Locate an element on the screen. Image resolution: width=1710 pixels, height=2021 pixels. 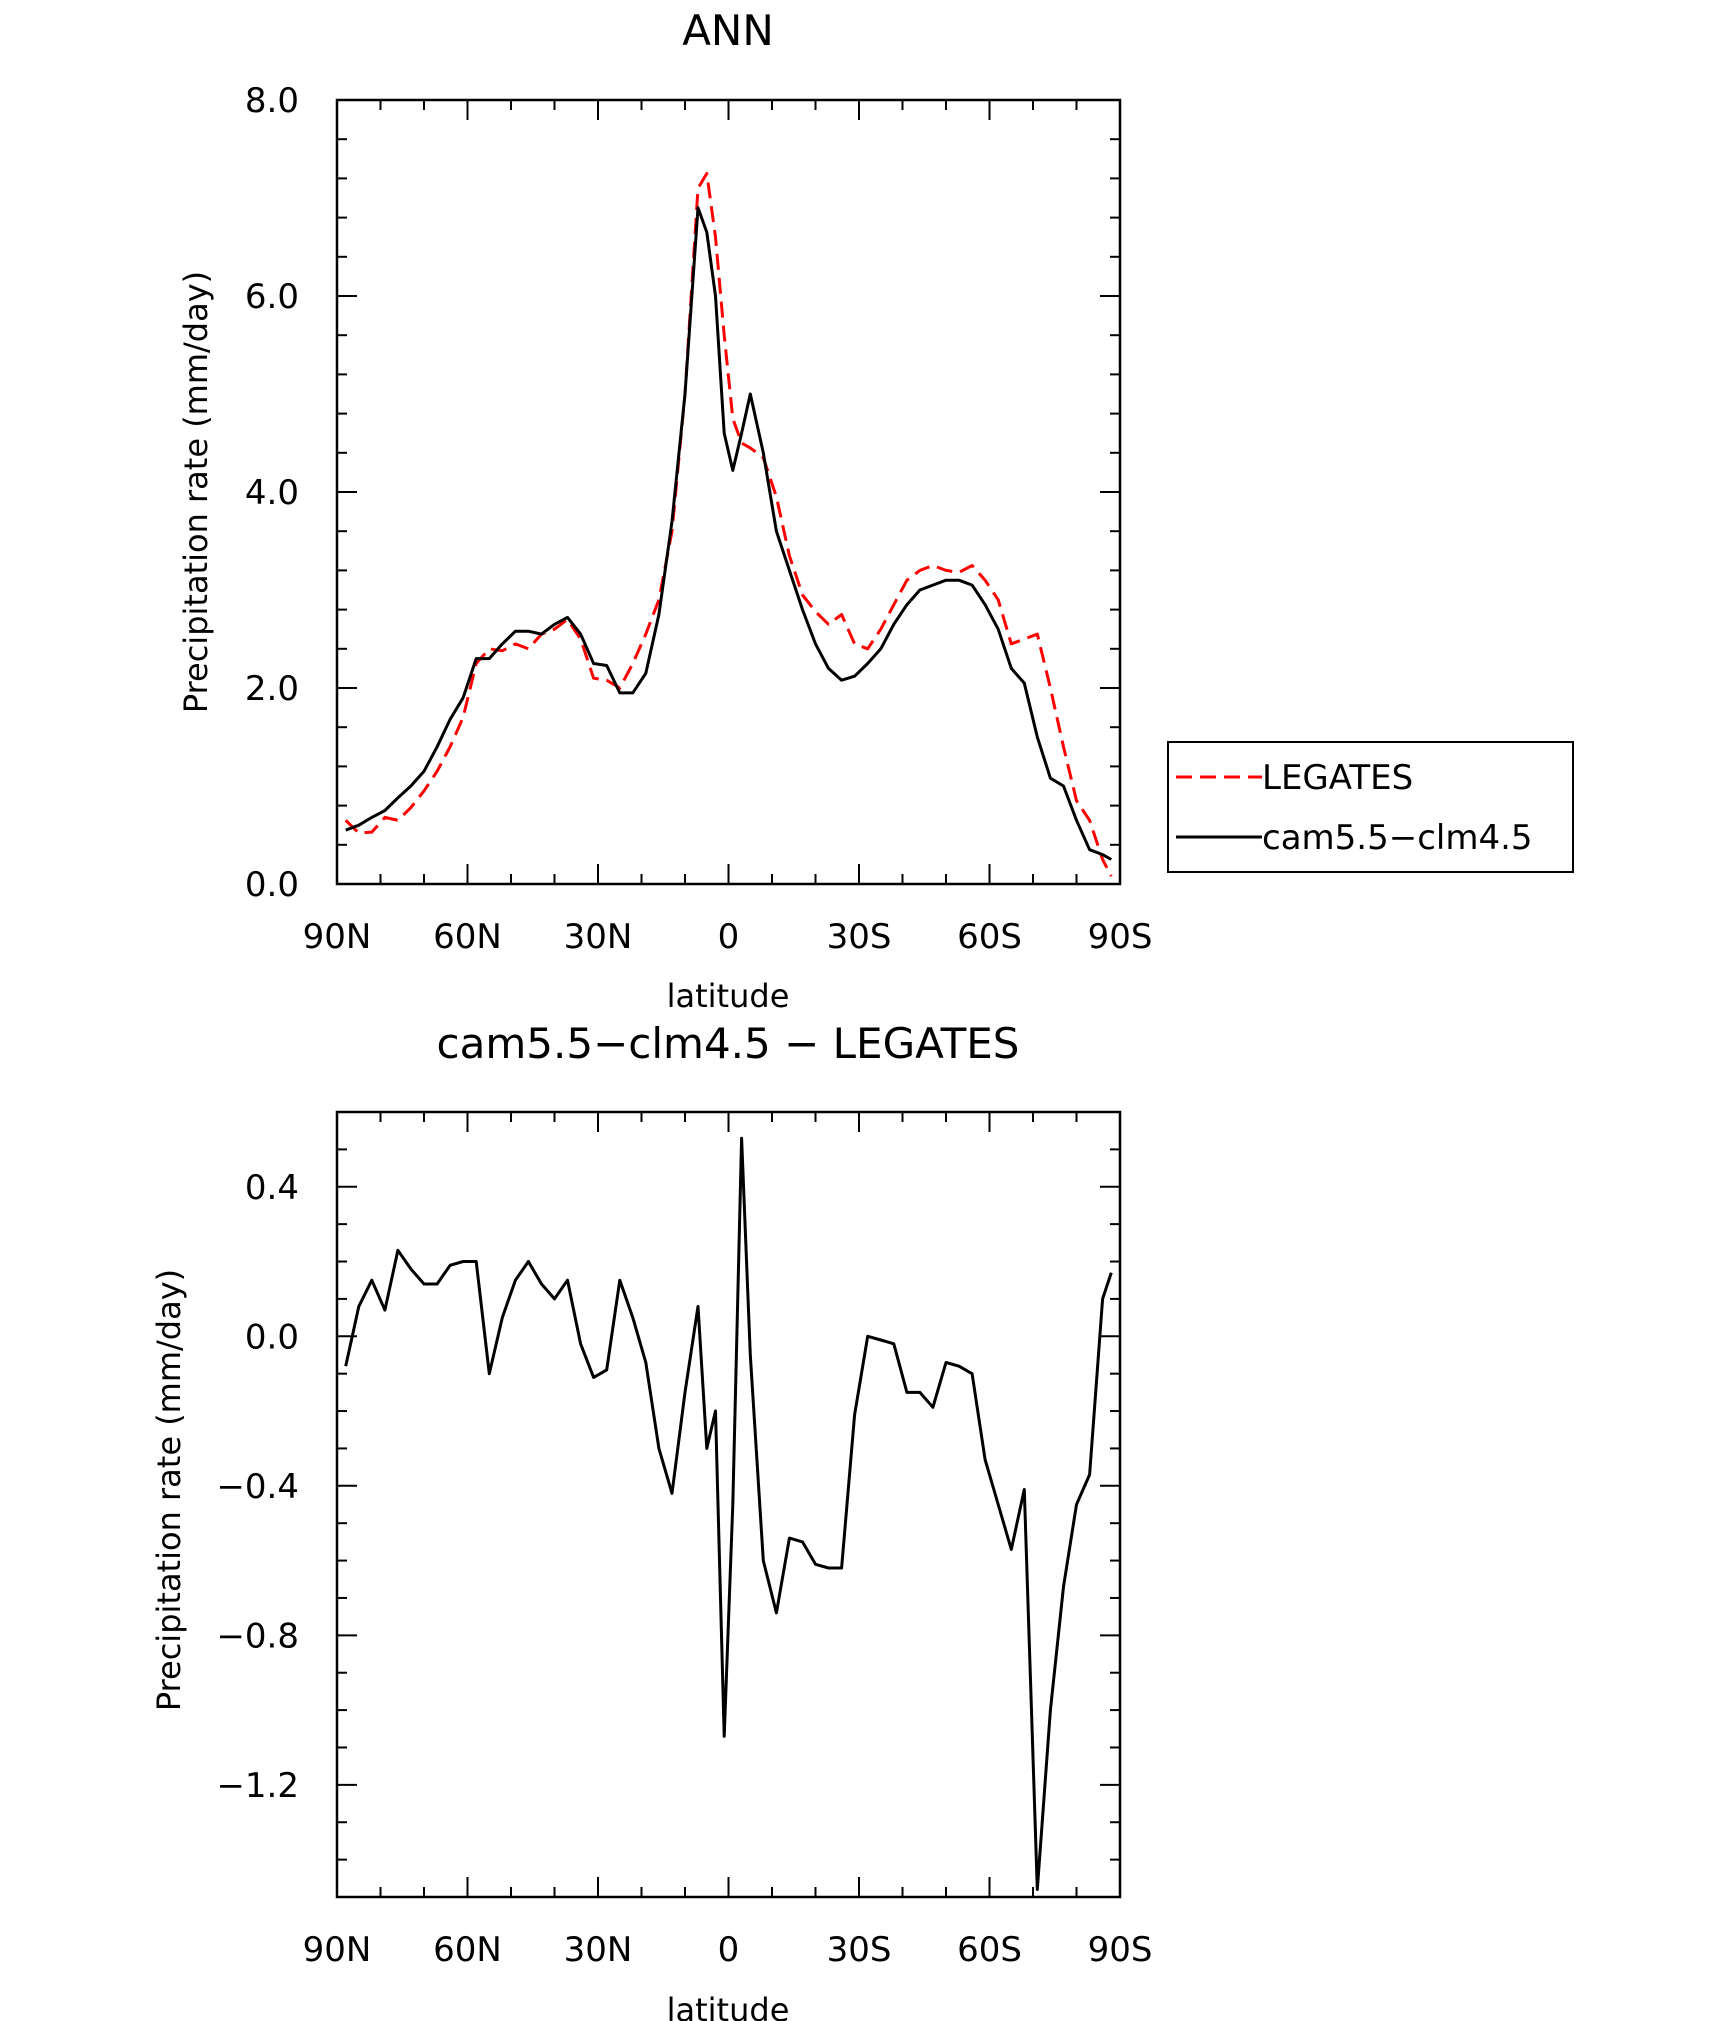
legend: LEGATES cam5.5−clm4.5 is located at coordinates (1370, 807).